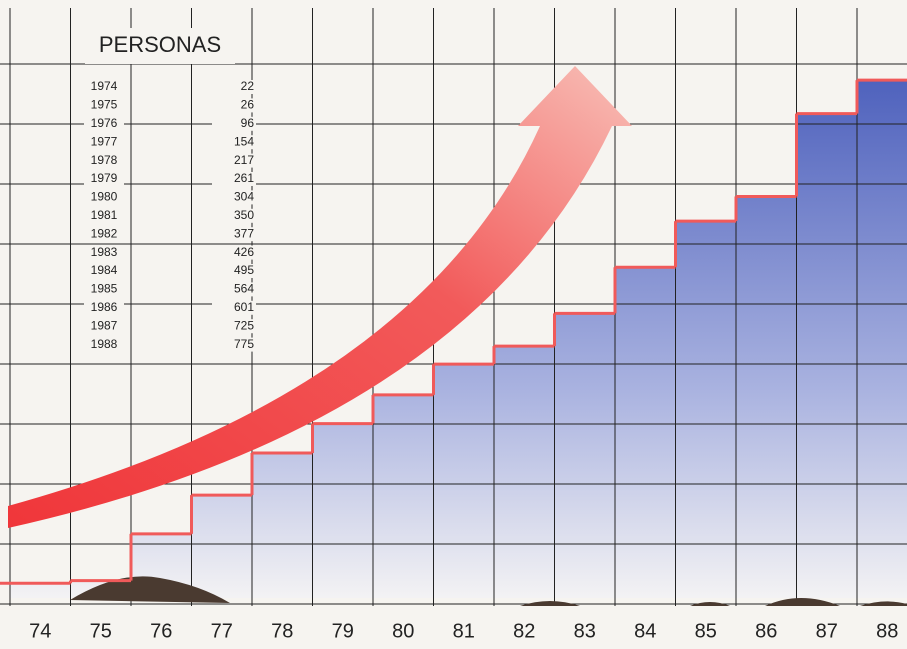  What do you see at coordinates (244, 307) in the screenshot?
I see `table-value: 601` at bounding box center [244, 307].